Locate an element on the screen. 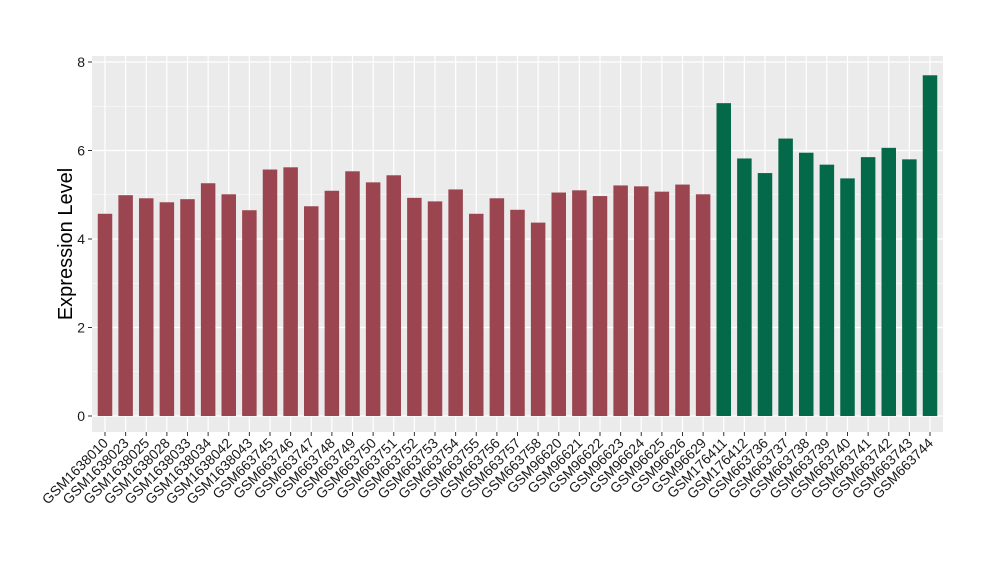 This screenshot has height=580, width=1000. bar-GSM1638043 is located at coordinates (249, 313).